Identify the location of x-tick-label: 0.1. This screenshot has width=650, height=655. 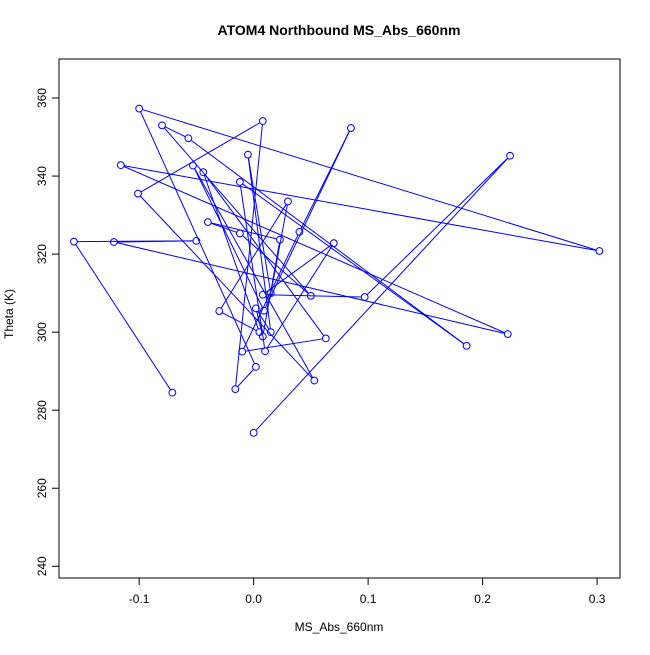
(368, 599).